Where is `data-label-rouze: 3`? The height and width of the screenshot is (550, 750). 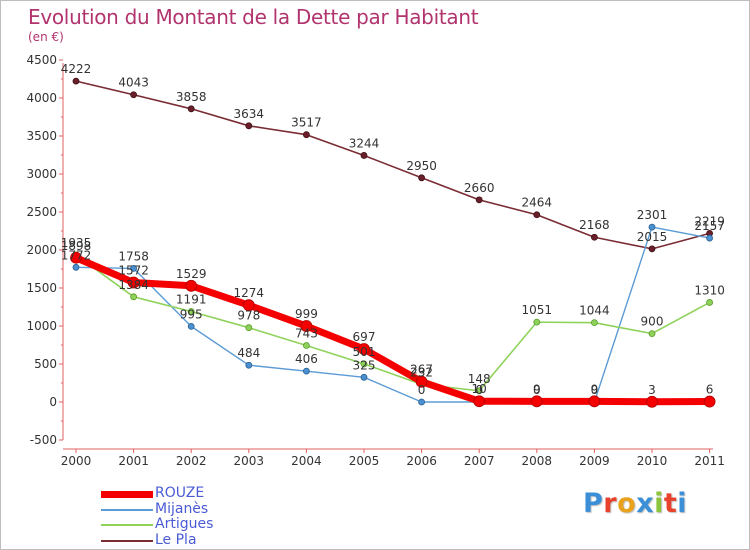 data-label-rouze: 3 is located at coordinates (652, 390).